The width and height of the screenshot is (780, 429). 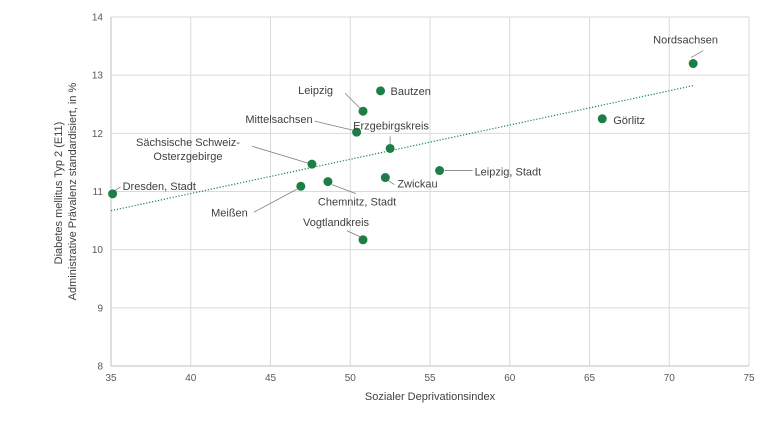 I want to click on point-label: Zwickau, so click(x=417, y=185).